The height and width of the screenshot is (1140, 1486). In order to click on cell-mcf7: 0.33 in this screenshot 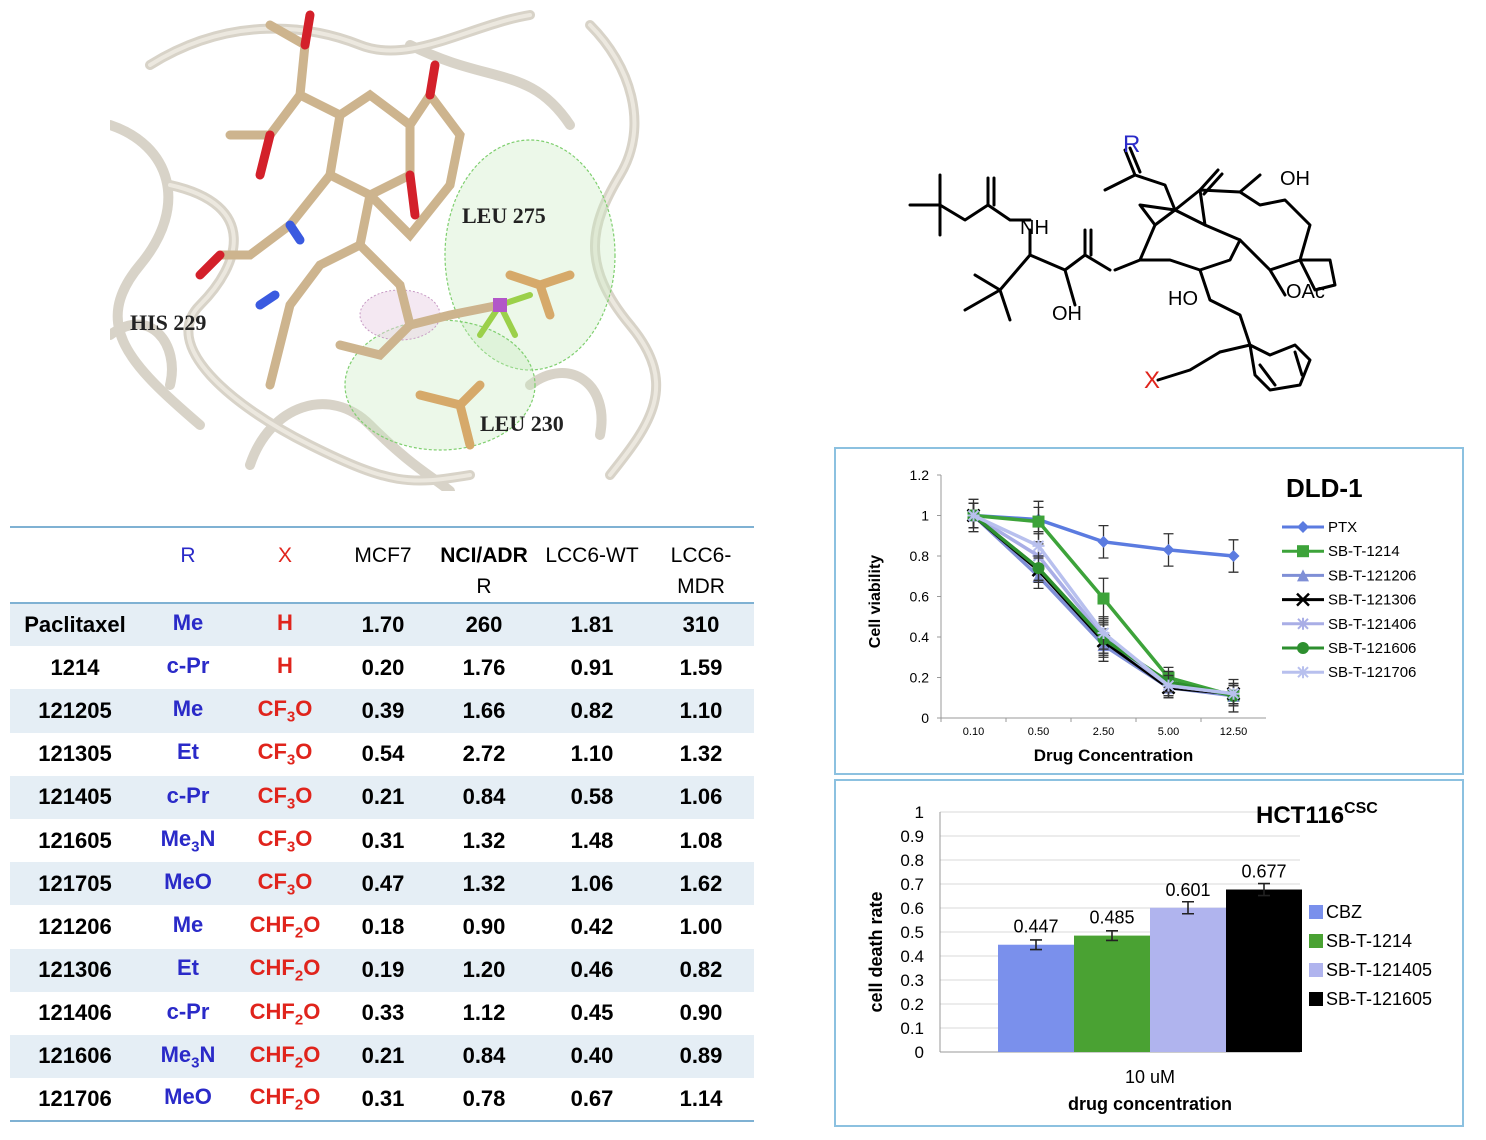, I will do `click(383, 1013)`.